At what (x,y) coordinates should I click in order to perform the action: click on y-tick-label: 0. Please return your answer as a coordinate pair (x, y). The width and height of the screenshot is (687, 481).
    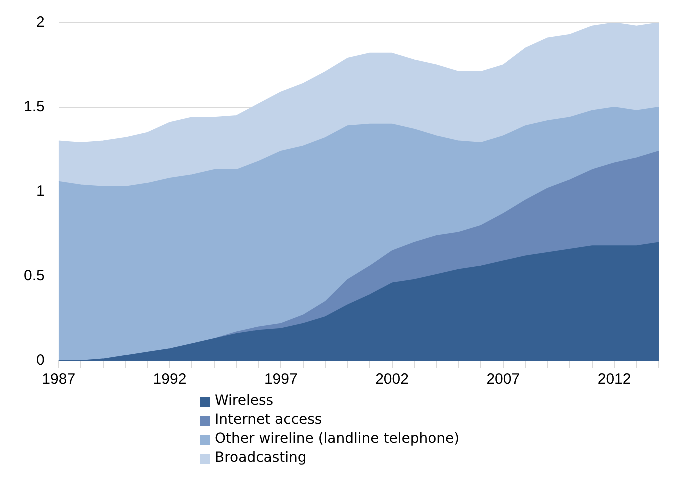
    Looking at the image, I should click on (40, 361).